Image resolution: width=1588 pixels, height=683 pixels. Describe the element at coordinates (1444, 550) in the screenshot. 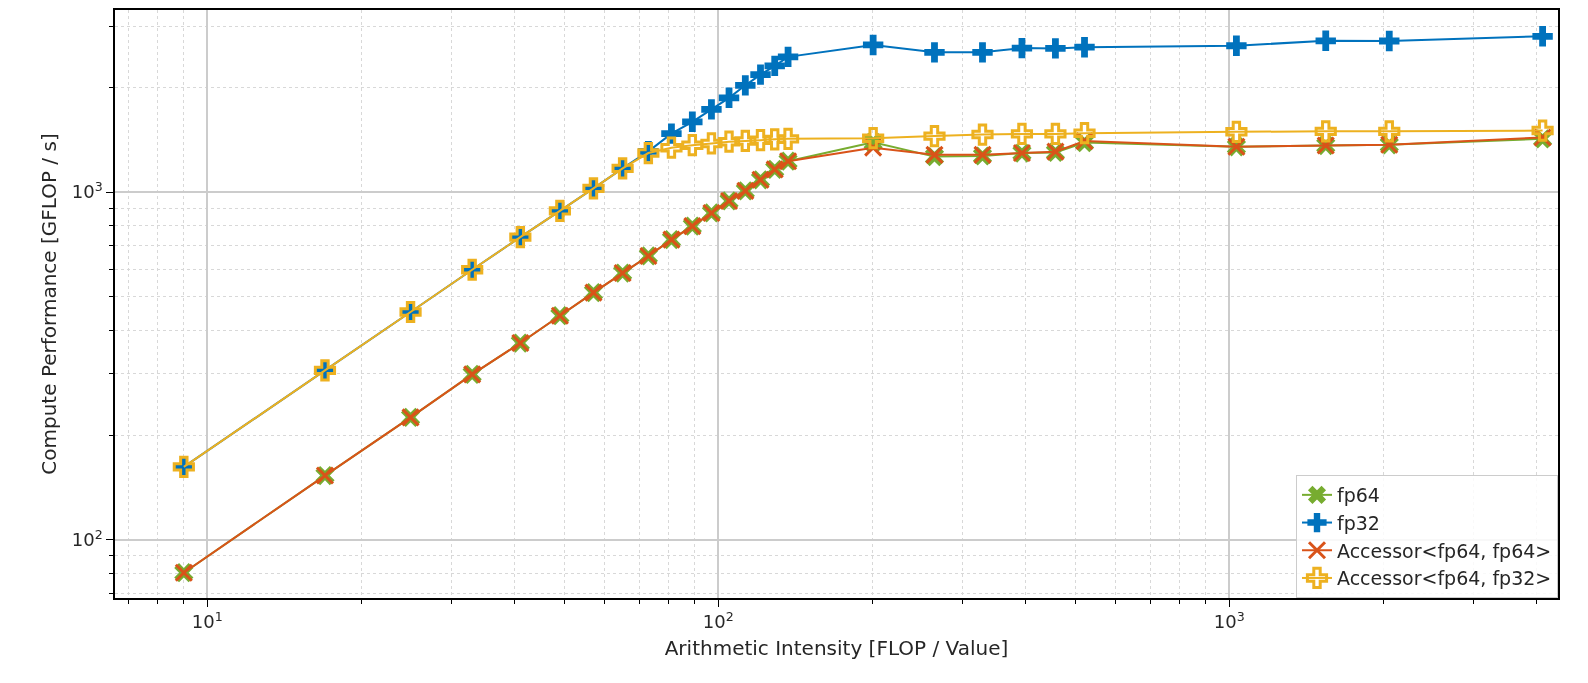

I see `legend-label: Accessor<fp64, fp64>` at that location.